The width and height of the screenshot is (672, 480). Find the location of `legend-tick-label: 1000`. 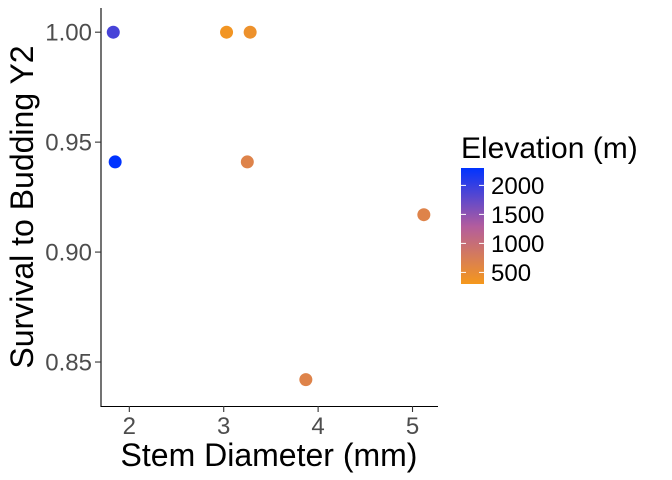

legend-tick-label: 1000 is located at coordinates (517, 244).